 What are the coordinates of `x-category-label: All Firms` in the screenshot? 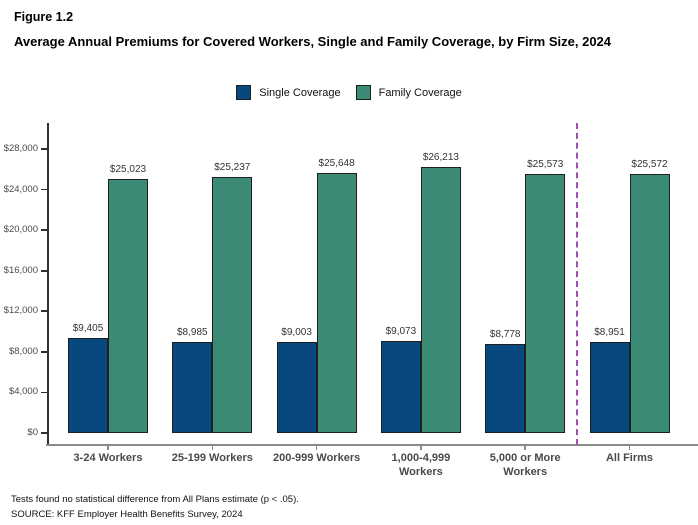 It's located at (629, 458).